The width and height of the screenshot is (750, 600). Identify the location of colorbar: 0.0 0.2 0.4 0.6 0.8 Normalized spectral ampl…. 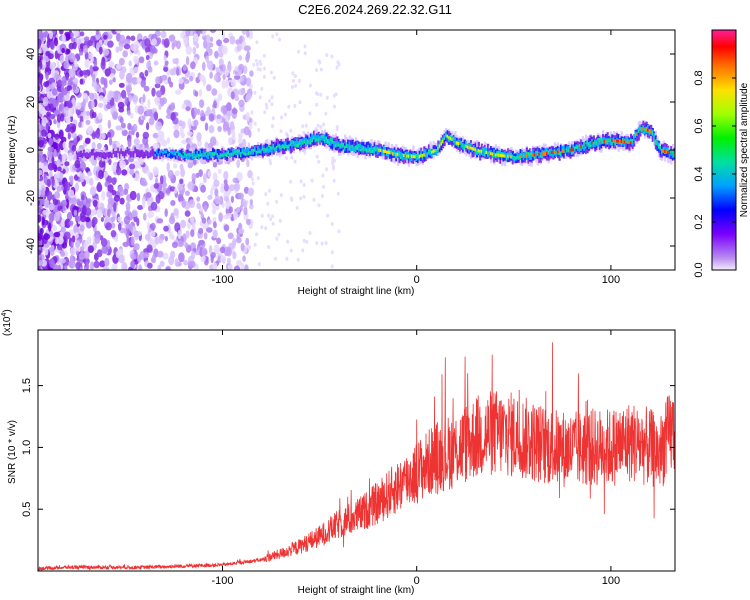
(721, 153).